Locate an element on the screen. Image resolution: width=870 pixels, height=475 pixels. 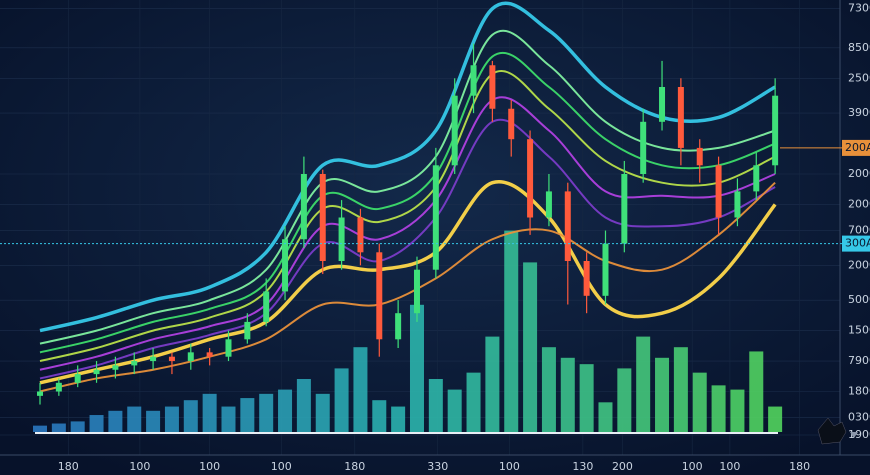
price-tag-label: 300A is located at coordinates (857, 243).